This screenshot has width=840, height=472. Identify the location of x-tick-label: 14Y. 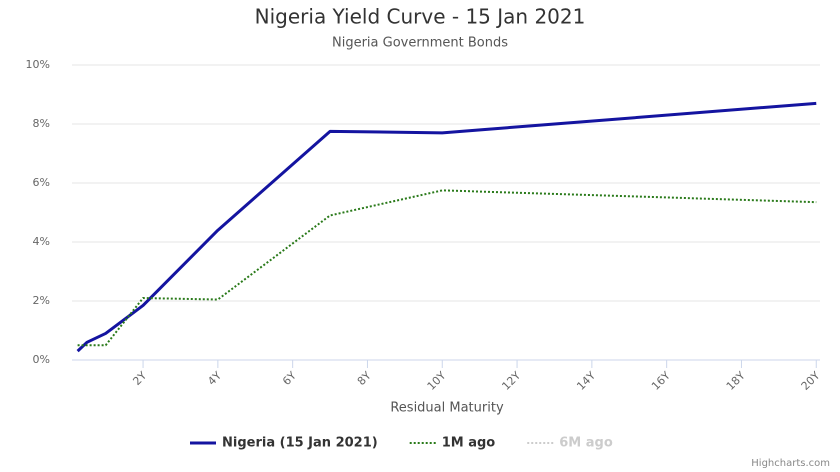
(586, 381).